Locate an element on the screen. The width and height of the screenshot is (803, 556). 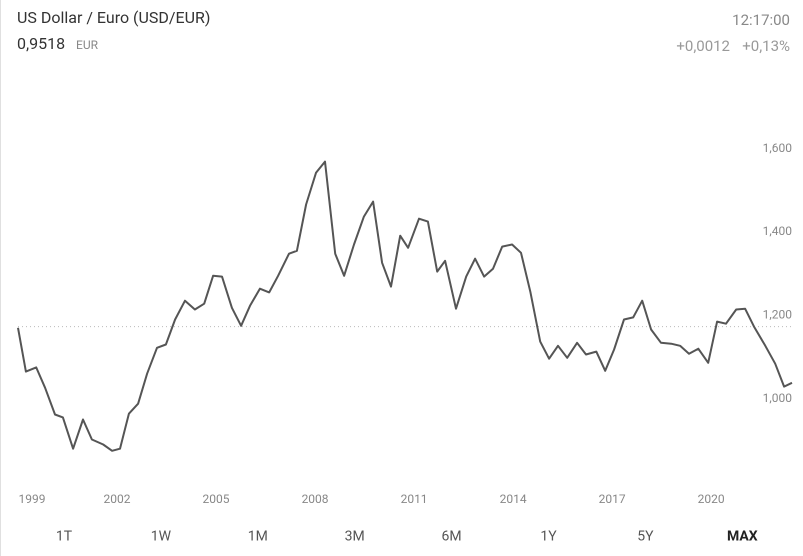
change: +0,0012 is located at coordinates (703, 46).